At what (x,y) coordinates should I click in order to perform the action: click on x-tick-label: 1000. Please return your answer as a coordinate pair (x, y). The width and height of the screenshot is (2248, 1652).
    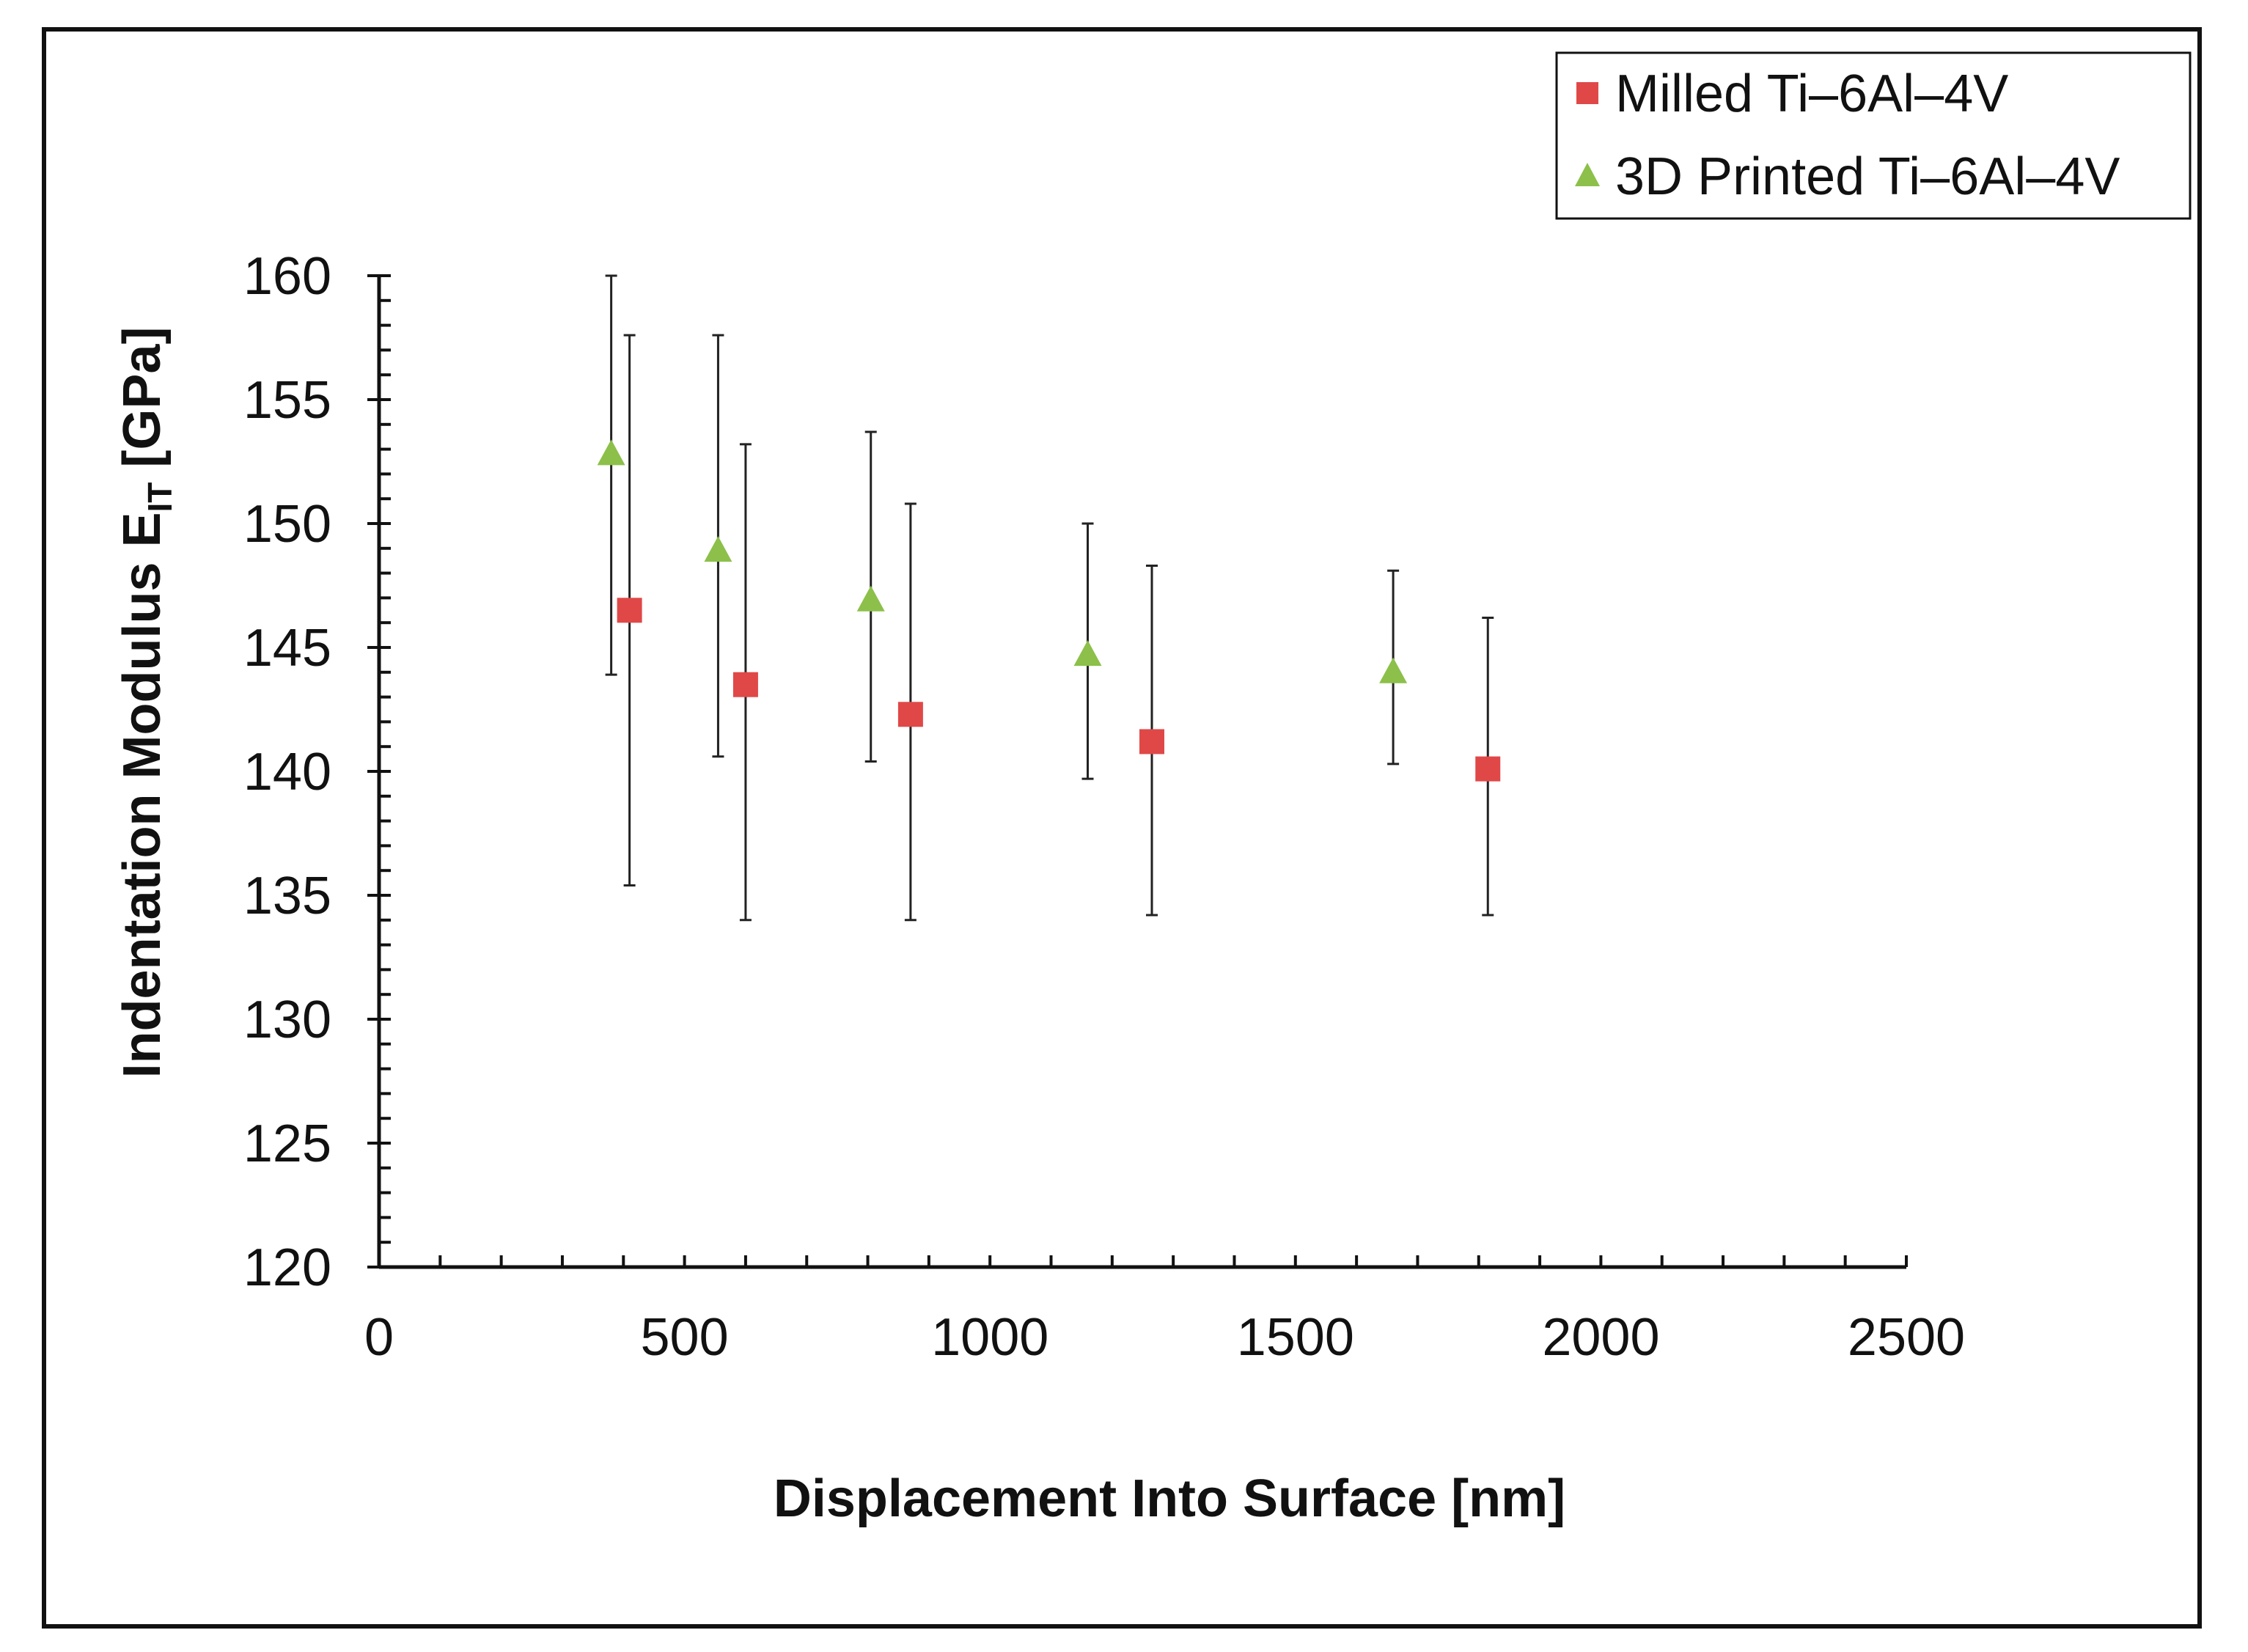
    Looking at the image, I should click on (989, 1338).